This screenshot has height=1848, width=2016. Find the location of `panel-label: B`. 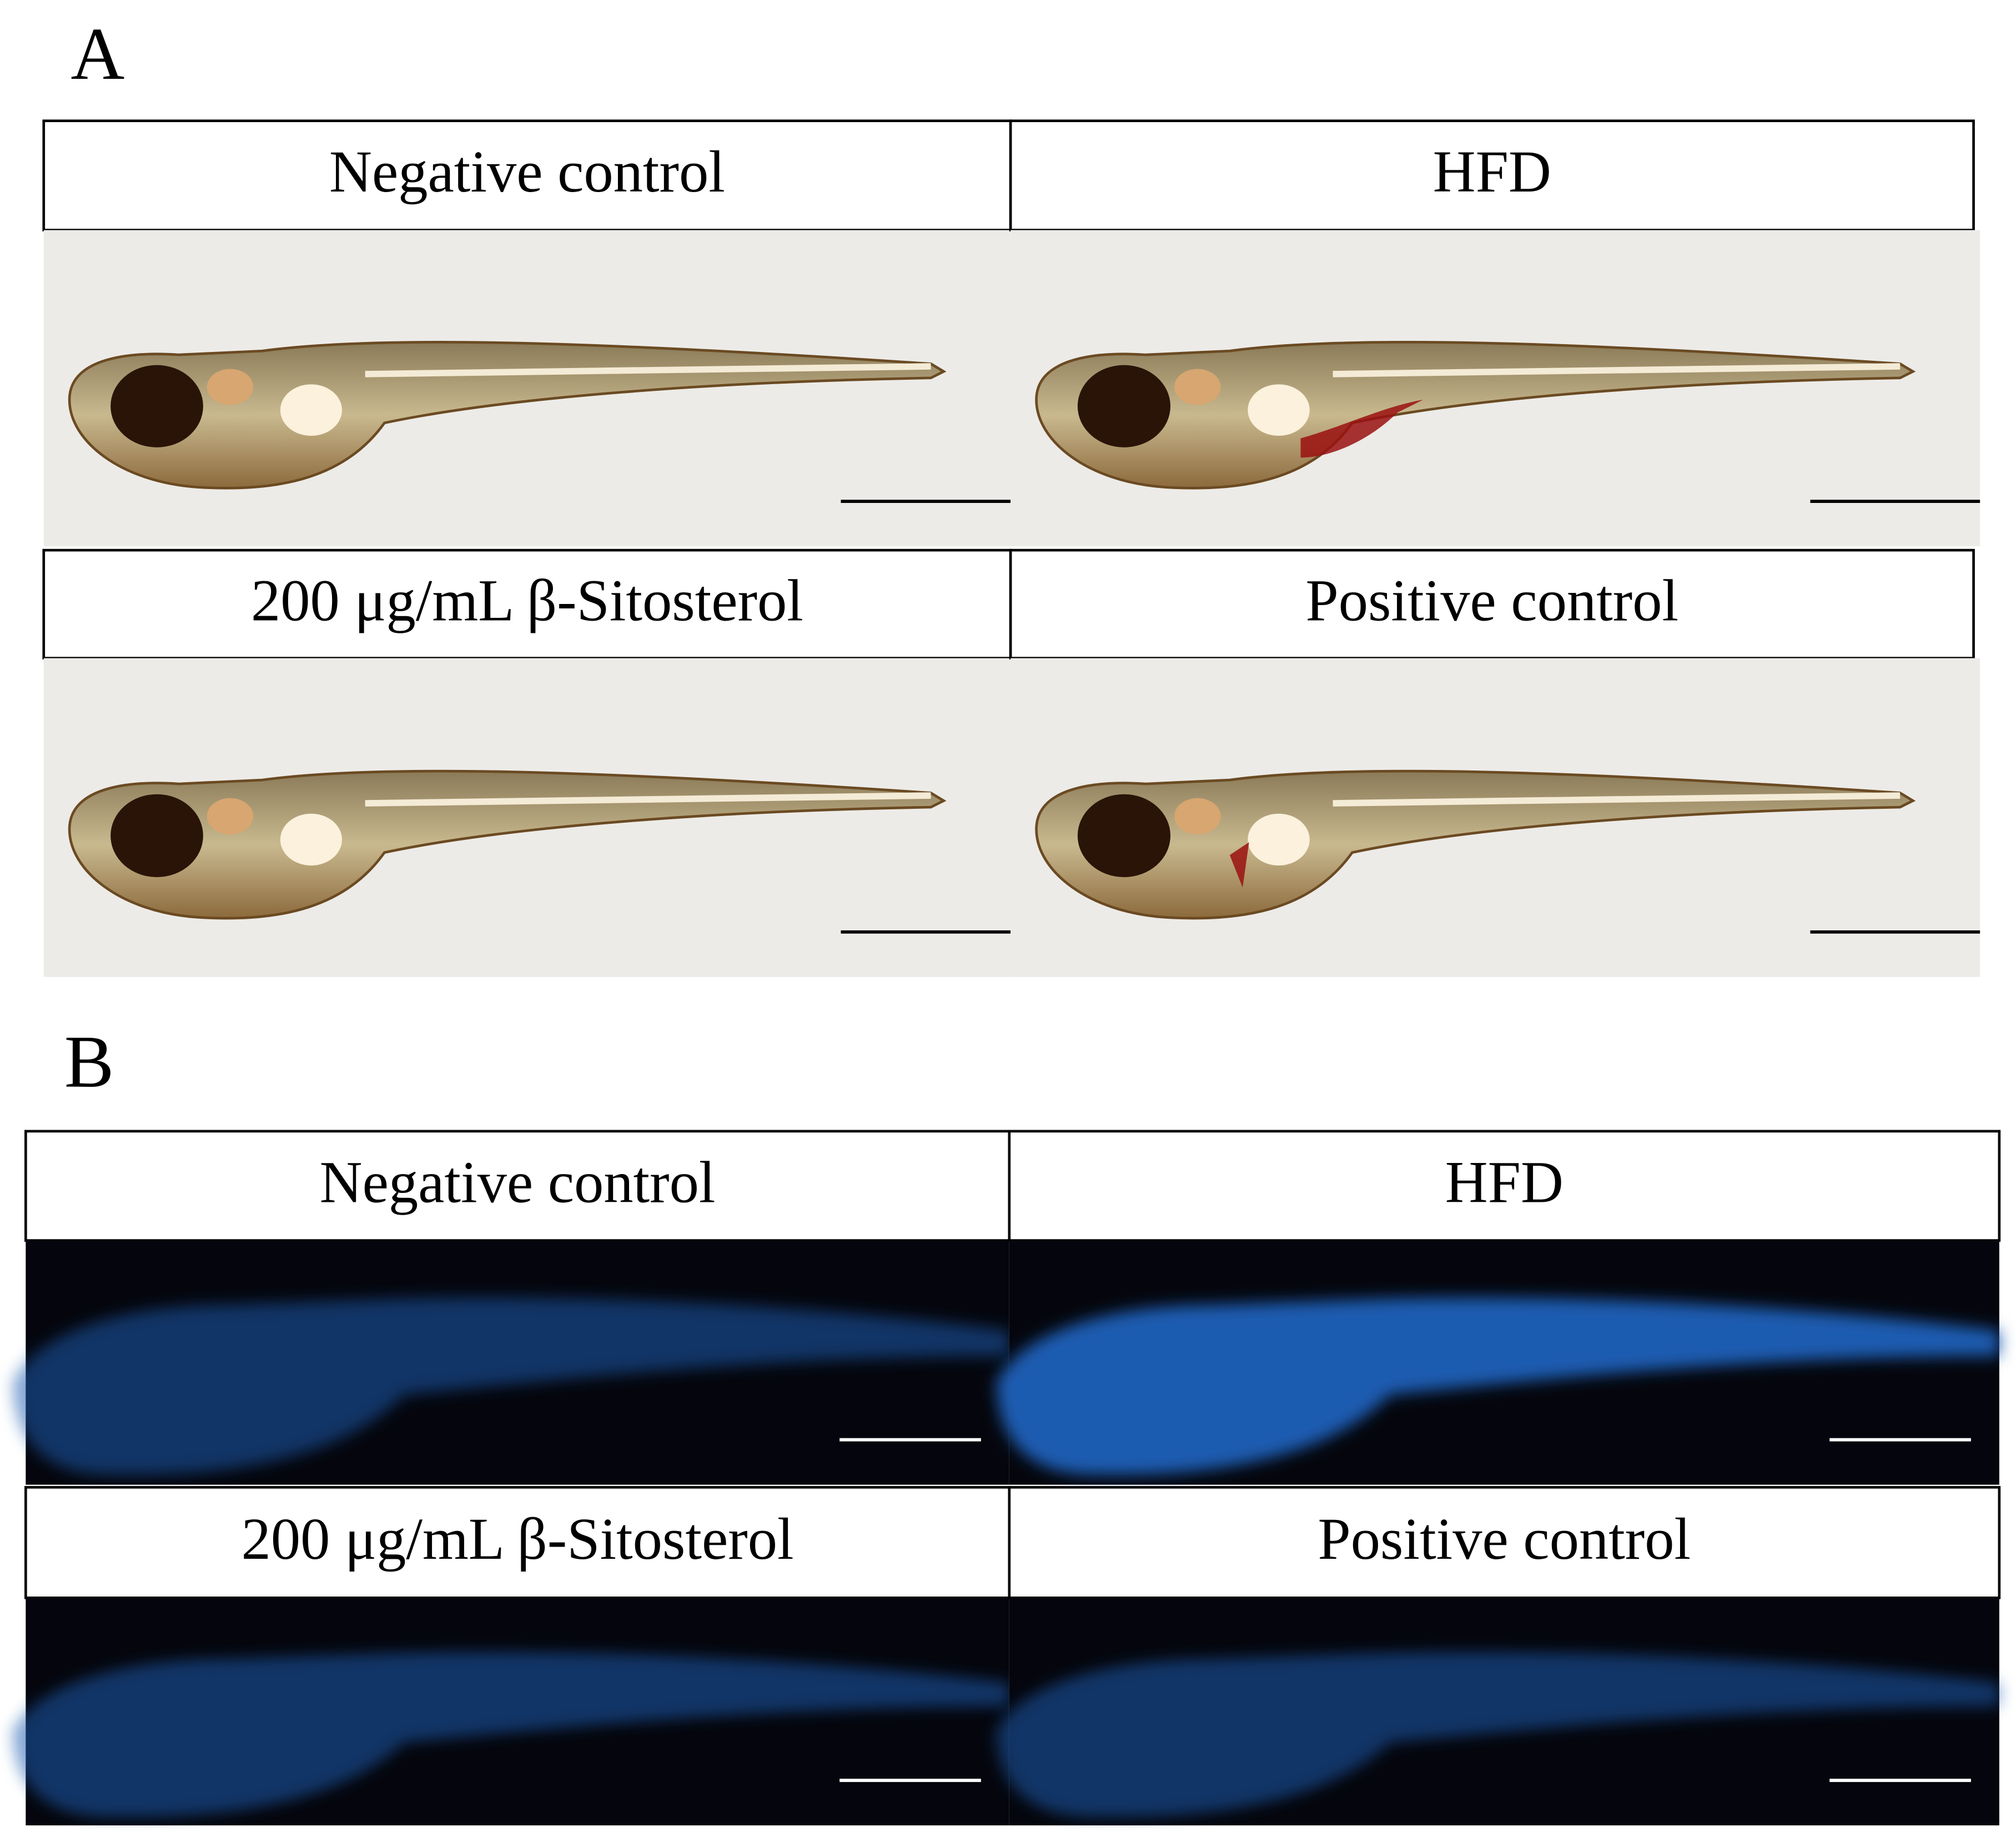

panel-label: B is located at coordinates (89, 1061).